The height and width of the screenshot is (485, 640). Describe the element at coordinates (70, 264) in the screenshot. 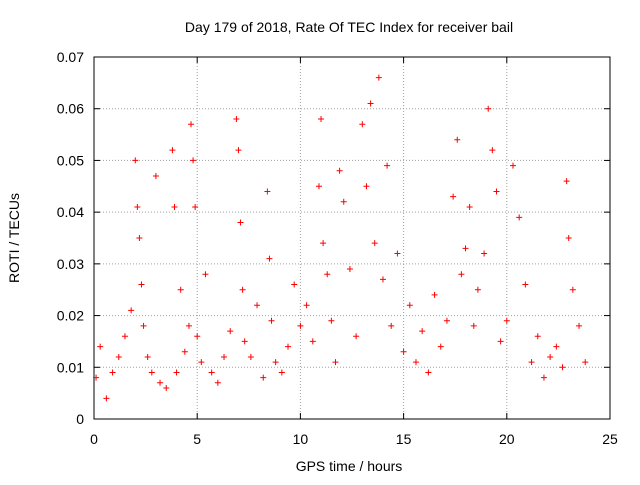

I see `y-tick-label: 0.03` at that location.